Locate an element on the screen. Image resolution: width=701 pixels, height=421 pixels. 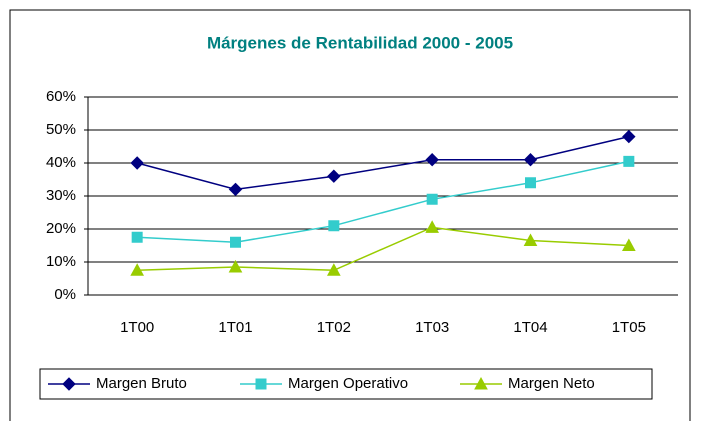
legend-label: Margen Bruto is located at coordinates (141, 383).